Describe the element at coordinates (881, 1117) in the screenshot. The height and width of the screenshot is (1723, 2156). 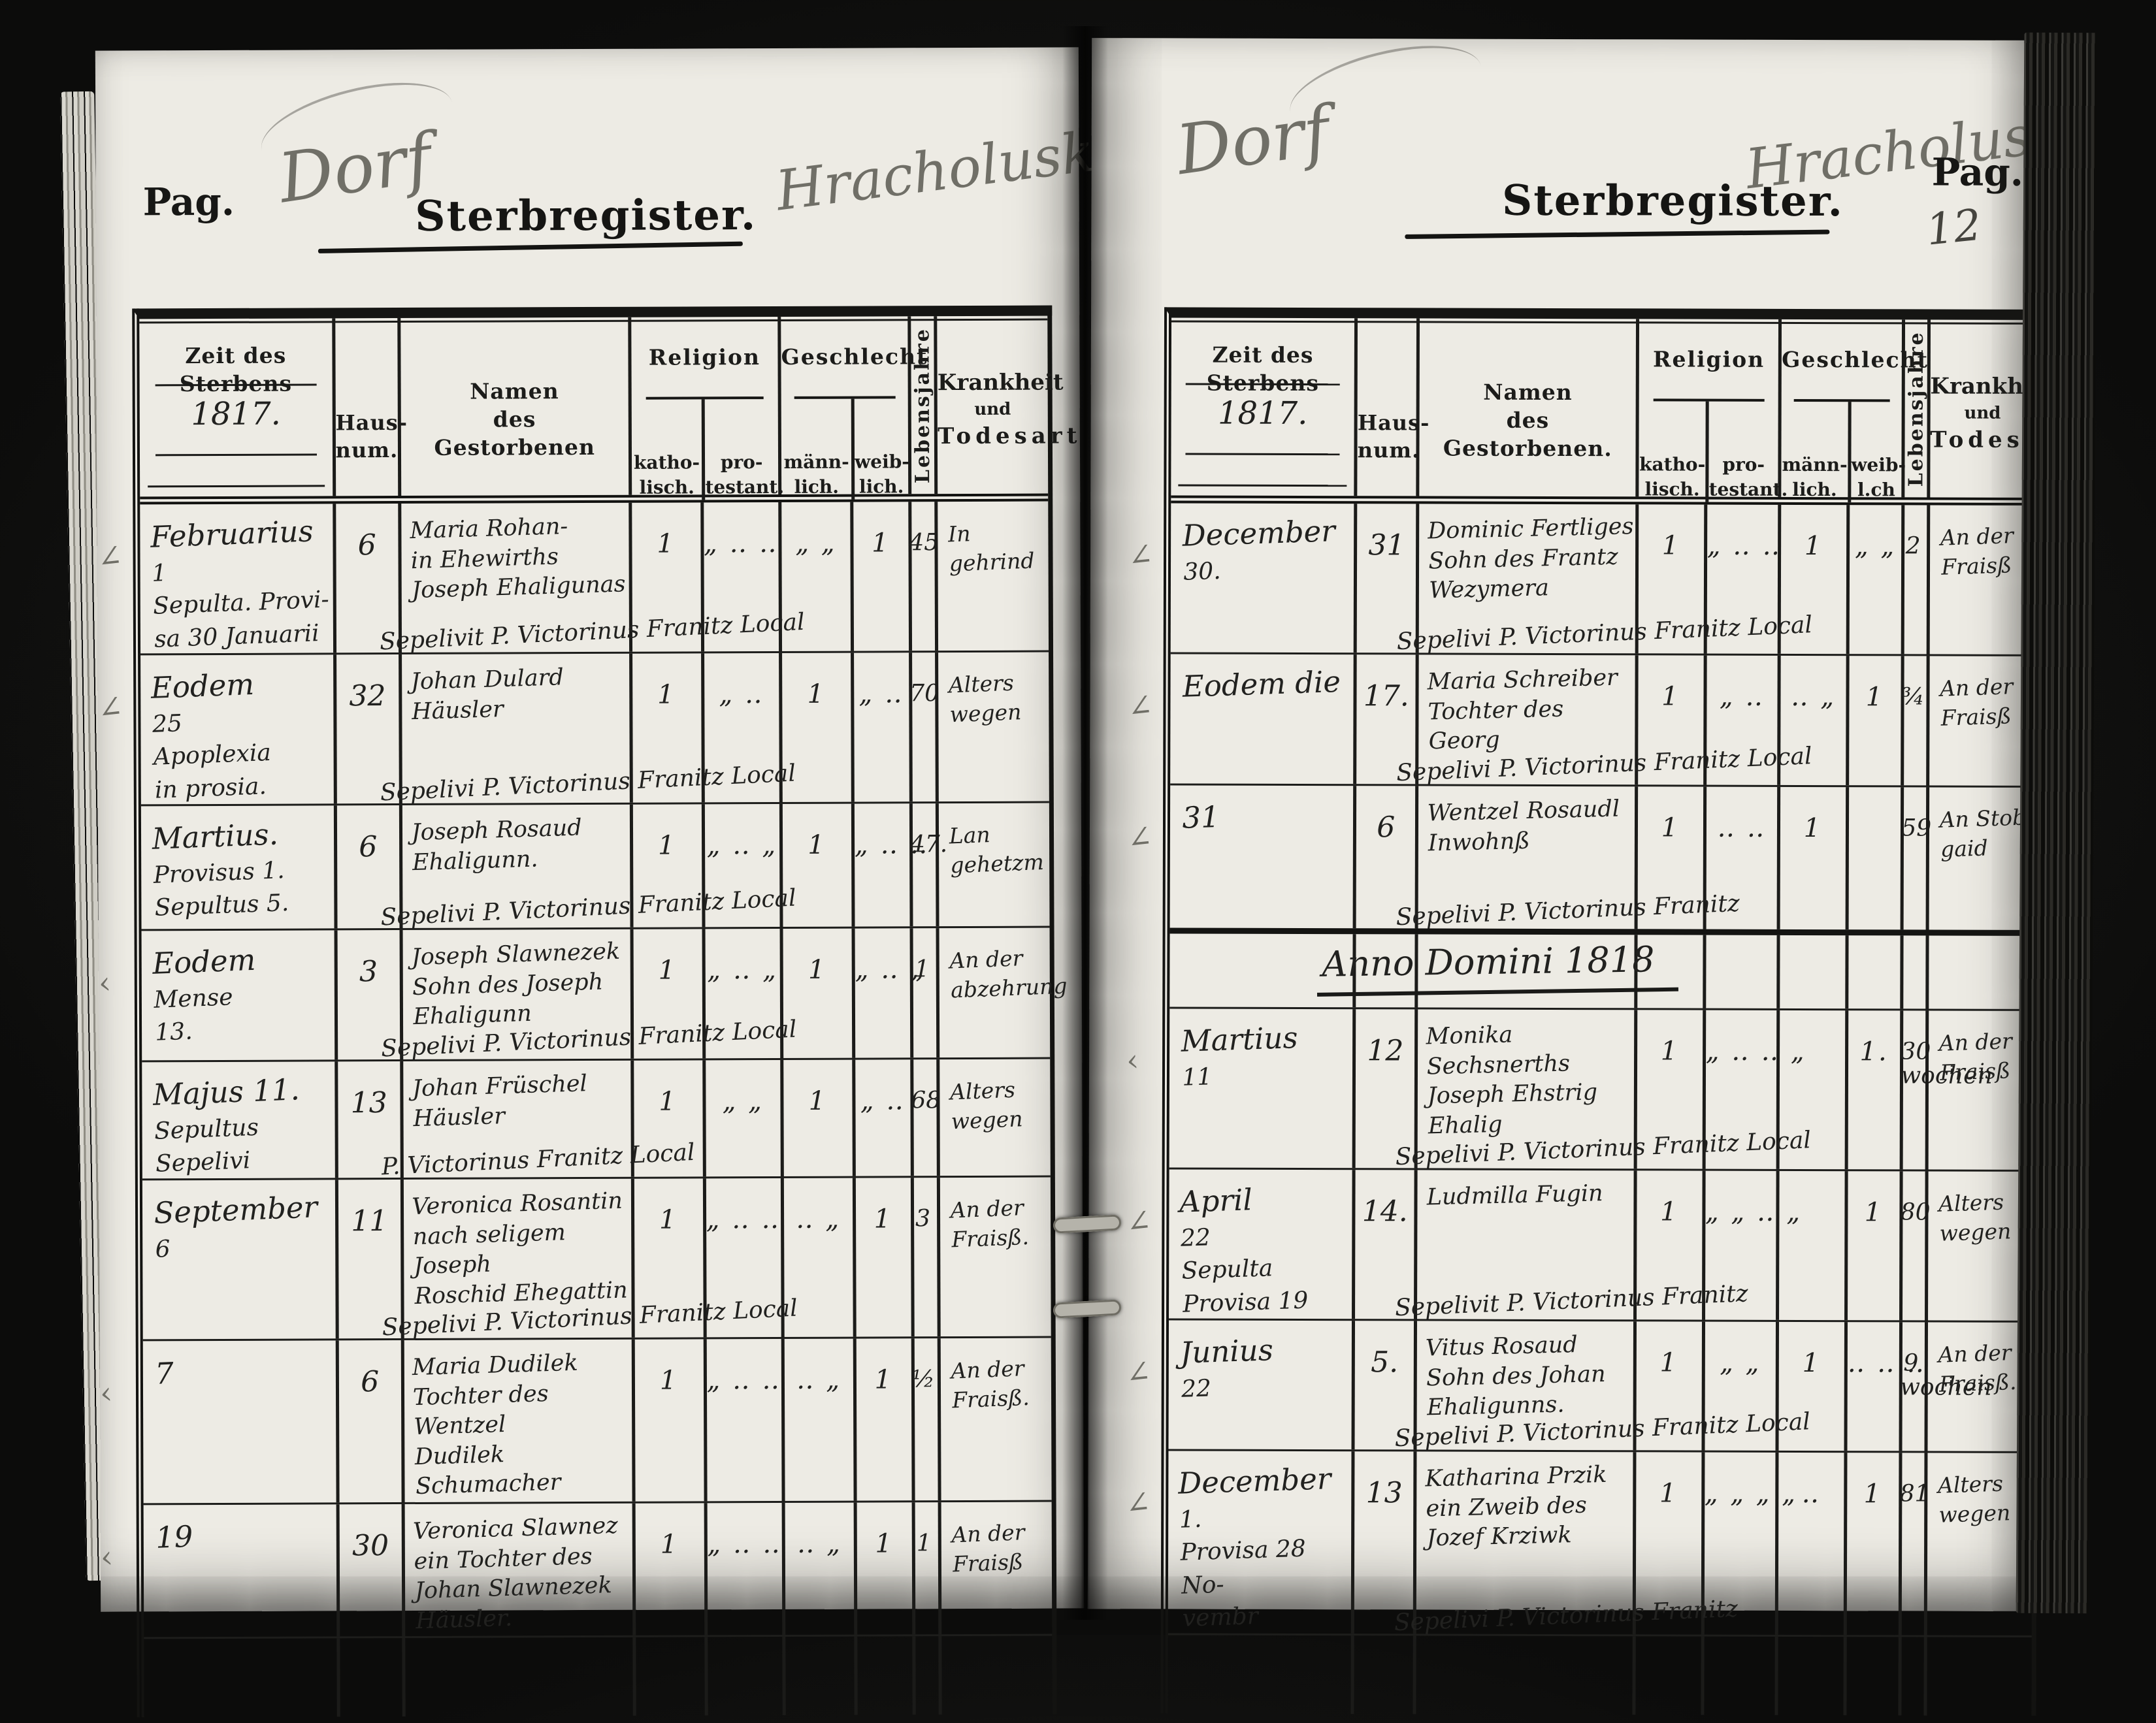
I see `female-cell: „ ‥` at that location.